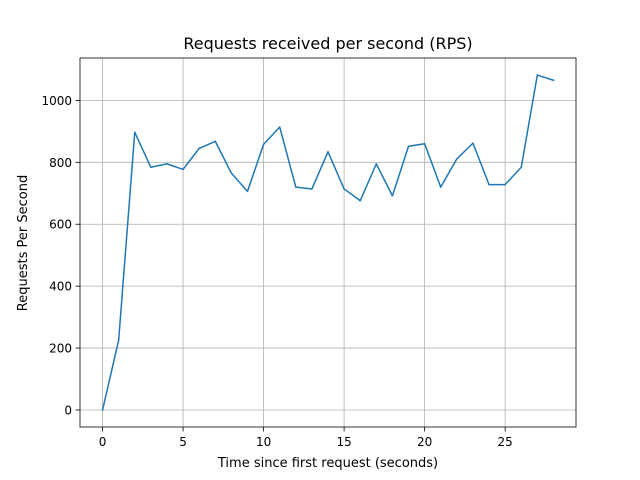 Image resolution: width=640 pixels, height=480 pixels. Describe the element at coordinates (424, 442) in the screenshot. I see `x-tick-label: 20` at that location.